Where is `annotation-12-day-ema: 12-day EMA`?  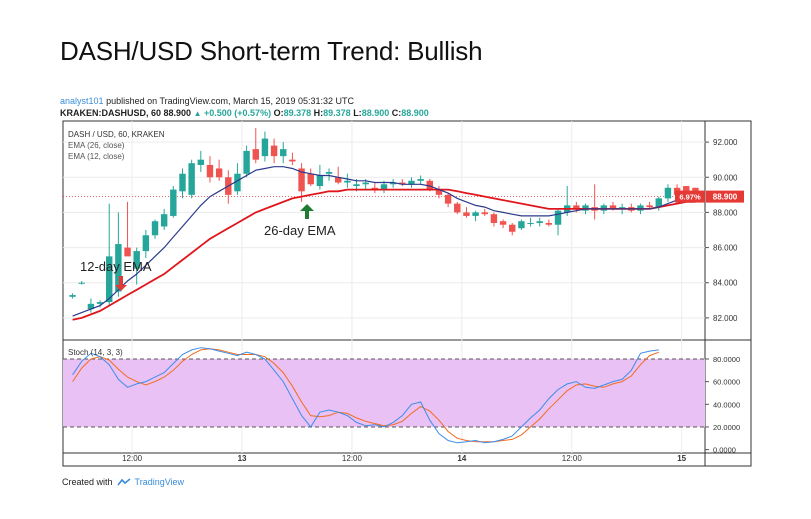
annotation-12-day-ema: 12-day EMA is located at coordinates (116, 266).